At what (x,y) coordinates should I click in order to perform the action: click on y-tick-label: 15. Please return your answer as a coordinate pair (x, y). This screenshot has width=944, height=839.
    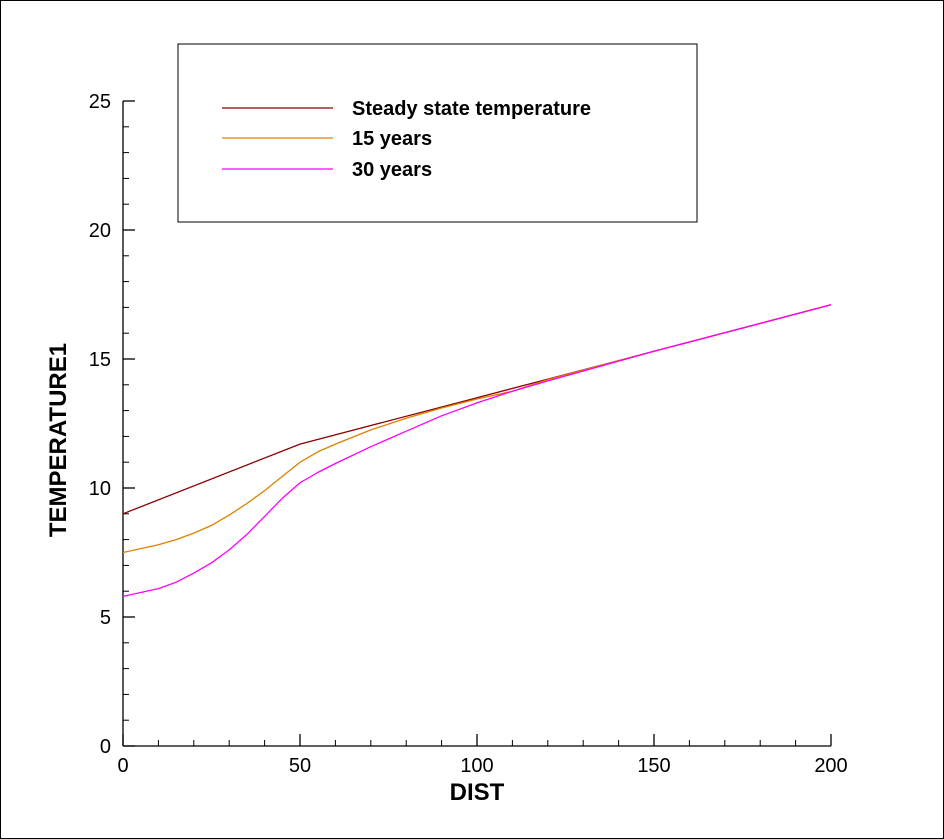
    Looking at the image, I should click on (100, 360).